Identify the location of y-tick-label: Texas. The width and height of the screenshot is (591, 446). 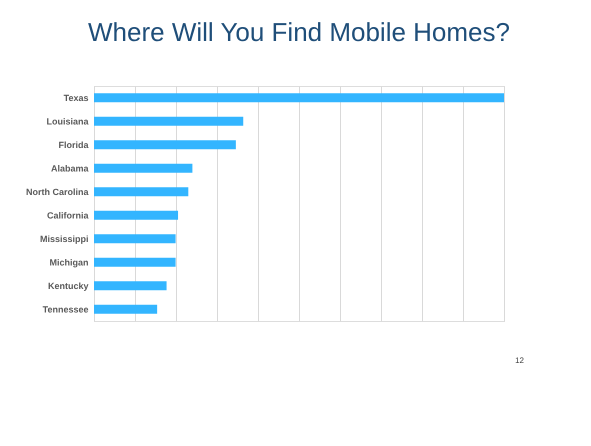
(76, 97).